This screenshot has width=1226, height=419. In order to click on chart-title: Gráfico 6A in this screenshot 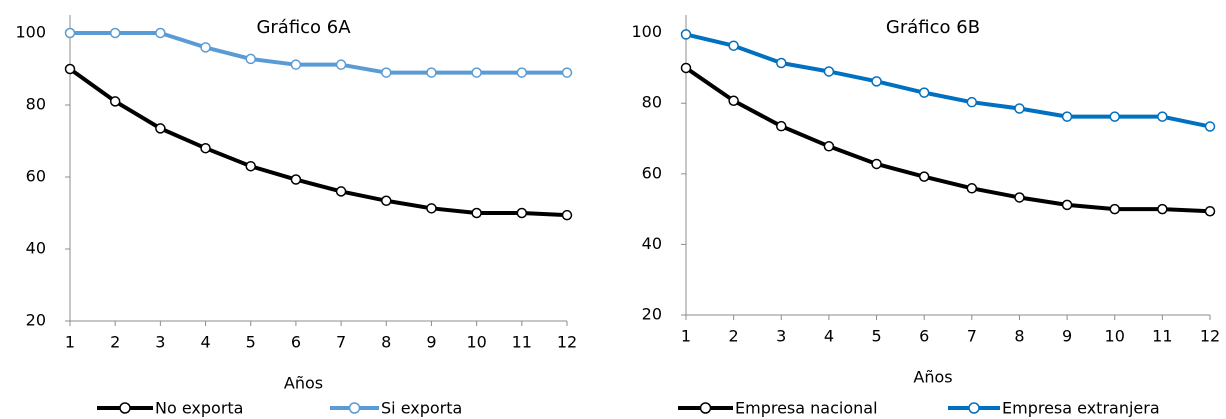, I will do `click(303, 27)`.